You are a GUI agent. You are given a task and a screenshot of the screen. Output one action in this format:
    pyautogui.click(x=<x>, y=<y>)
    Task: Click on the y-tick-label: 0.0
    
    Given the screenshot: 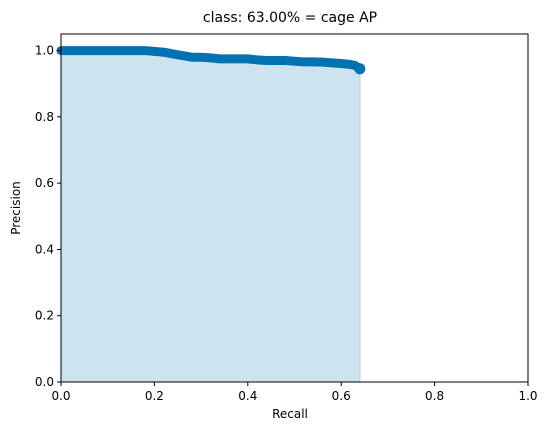 What is the action you would take?
    pyautogui.click(x=44, y=382)
    